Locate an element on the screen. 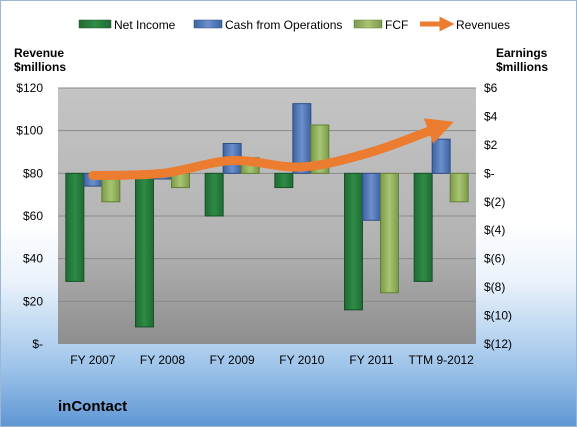 The image size is (577, 427). legend-item-revenues: Revenues is located at coordinates (465, 24).